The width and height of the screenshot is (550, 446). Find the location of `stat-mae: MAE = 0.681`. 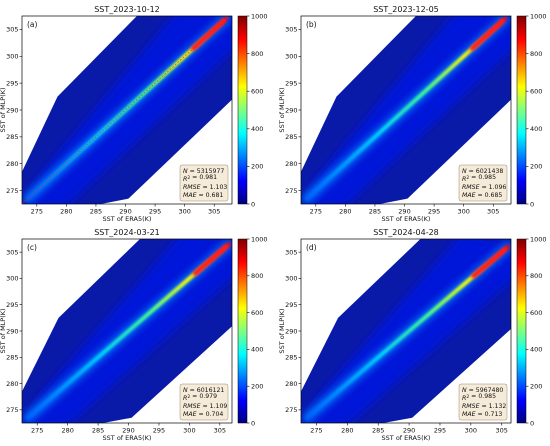

stat-mae: MAE = 0.681 is located at coordinates (203, 195).